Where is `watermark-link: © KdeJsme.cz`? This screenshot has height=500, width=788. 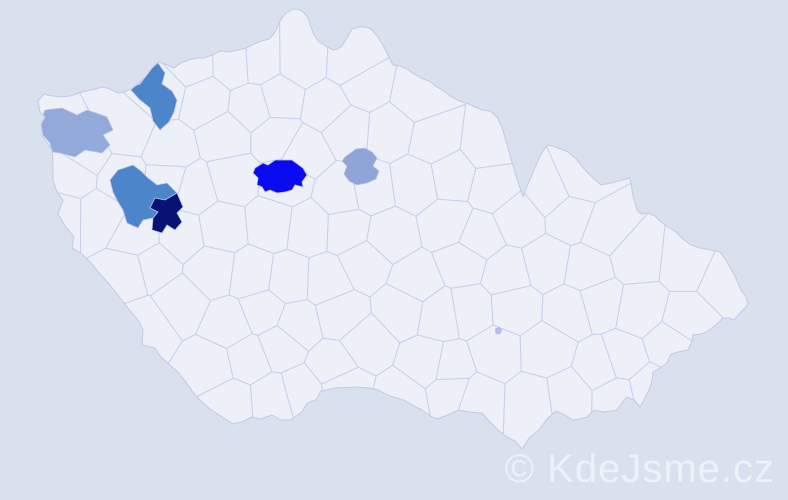 watermark-link: © KdeJsme.cz is located at coordinates (639, 469).